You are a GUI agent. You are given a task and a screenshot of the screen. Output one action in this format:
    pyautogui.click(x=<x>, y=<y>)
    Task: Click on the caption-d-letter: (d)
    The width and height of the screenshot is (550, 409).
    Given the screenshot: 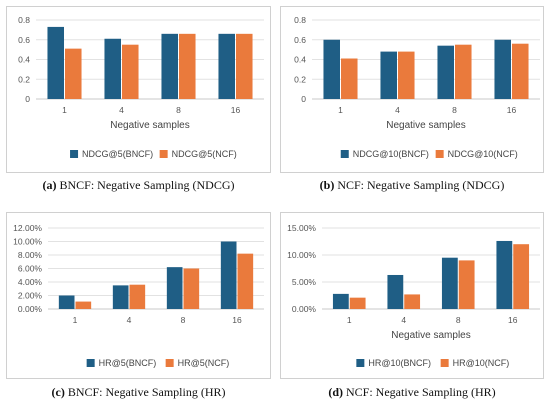 What is the action you would take?
    pyautogui.click(x=335, y=392)
    